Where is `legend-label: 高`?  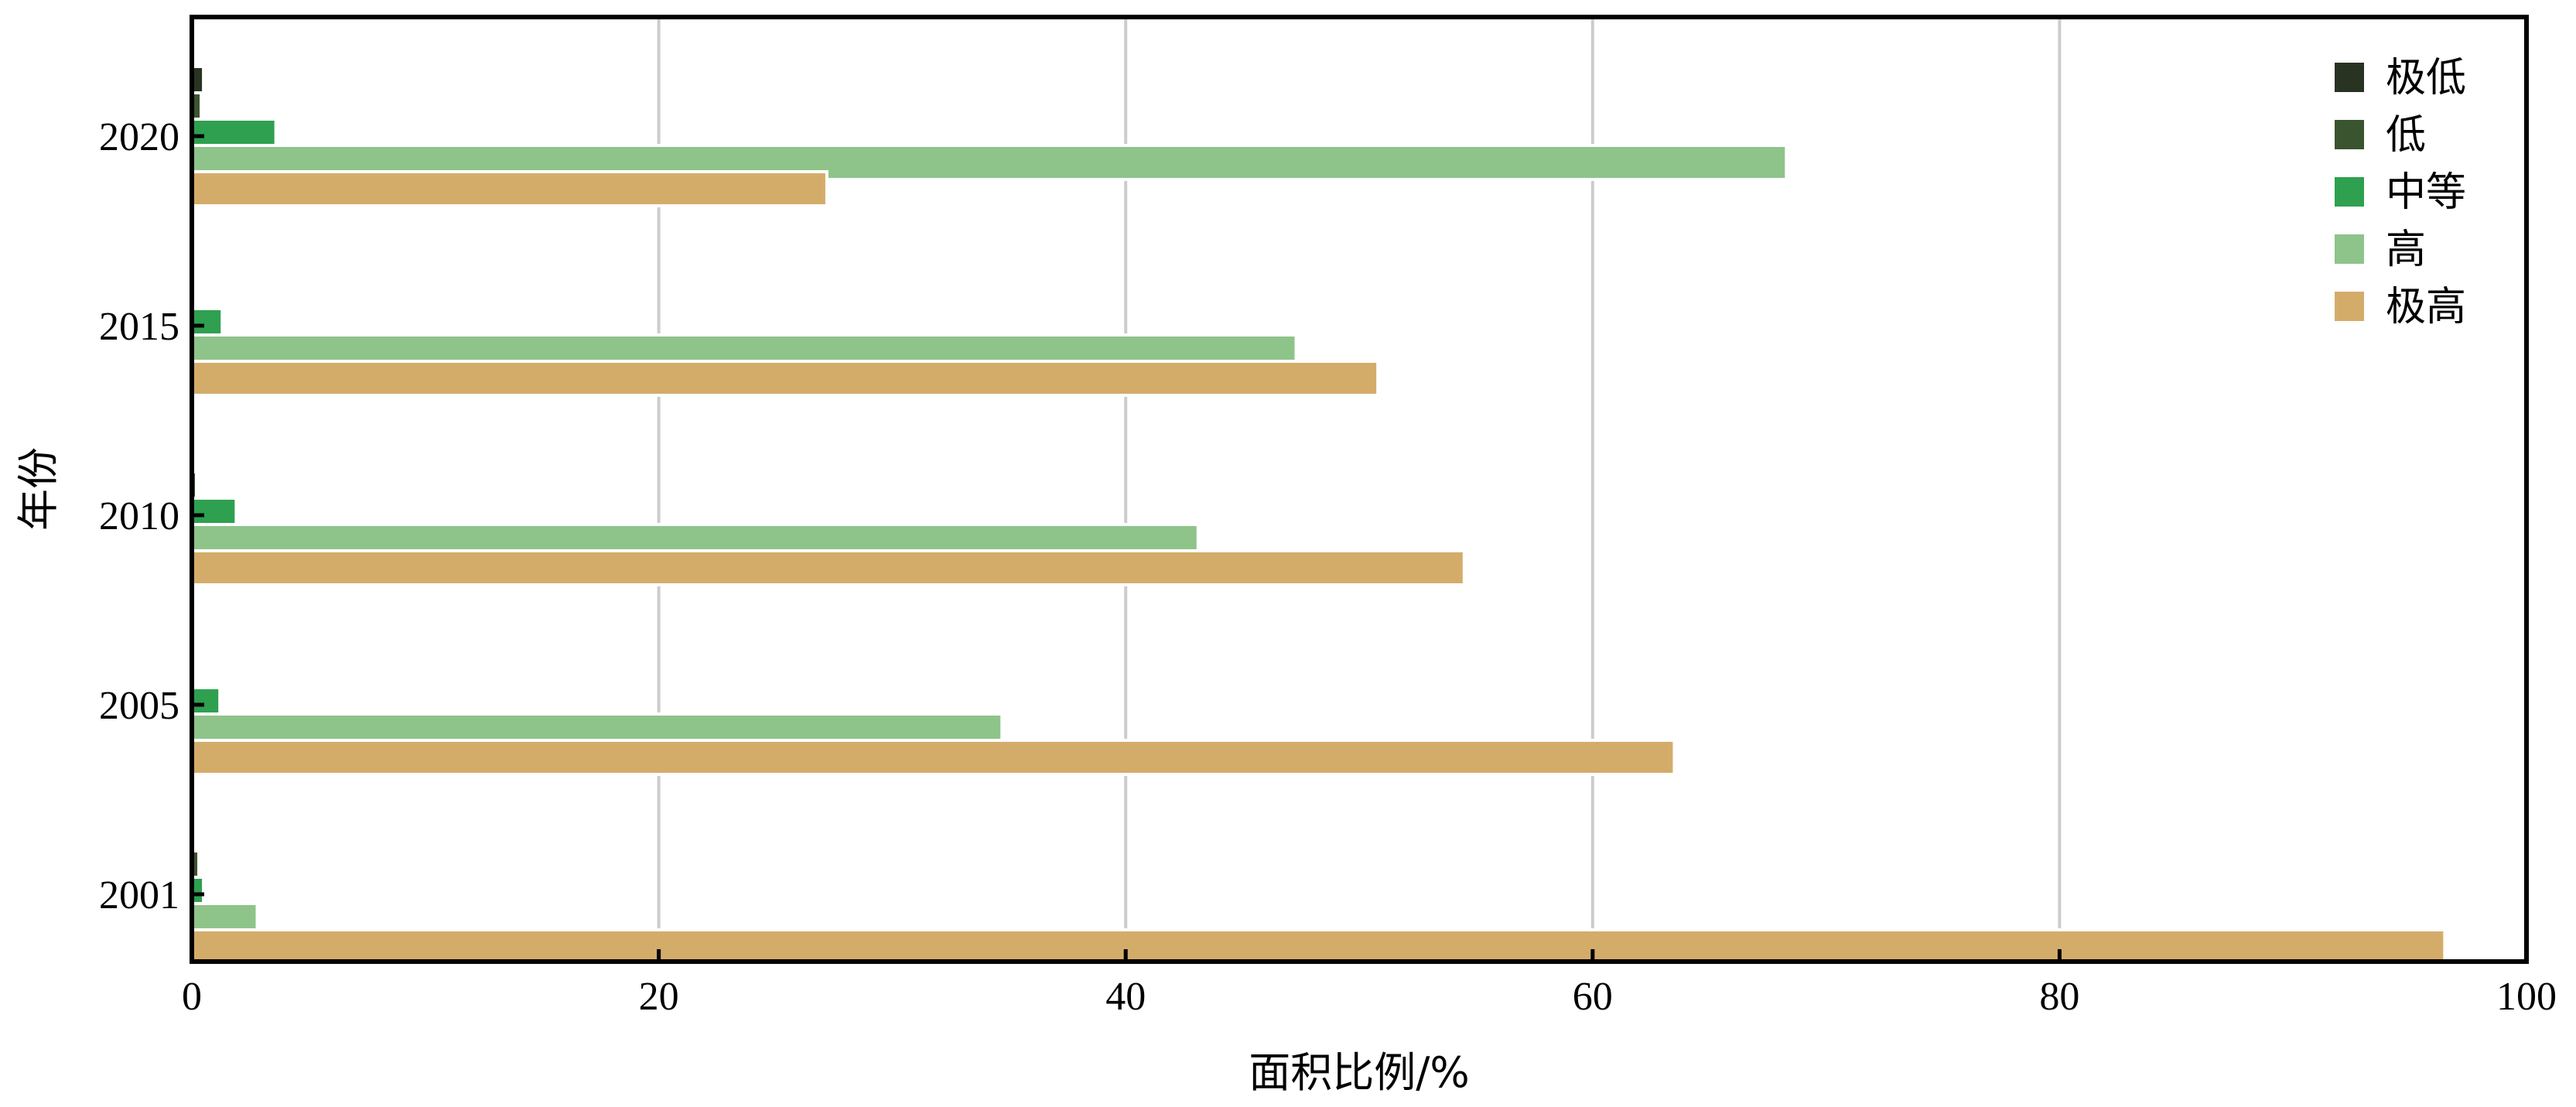 legend-label: 高 is located at coordinates (2406, 250).